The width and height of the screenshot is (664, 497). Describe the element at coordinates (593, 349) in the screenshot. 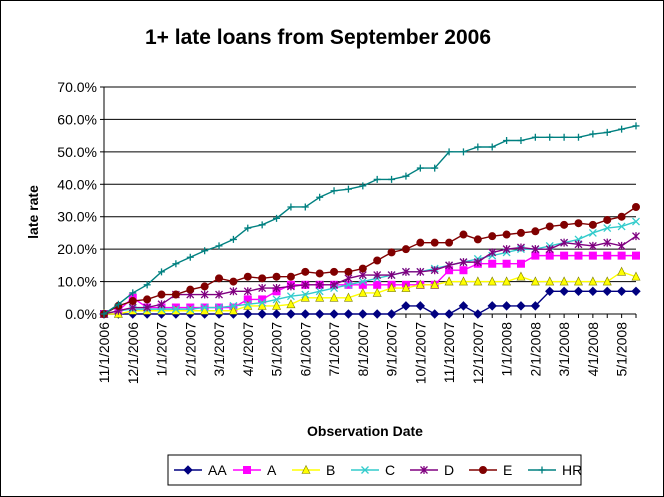

I see `x-tick-label: 4/1/2008` at that location.